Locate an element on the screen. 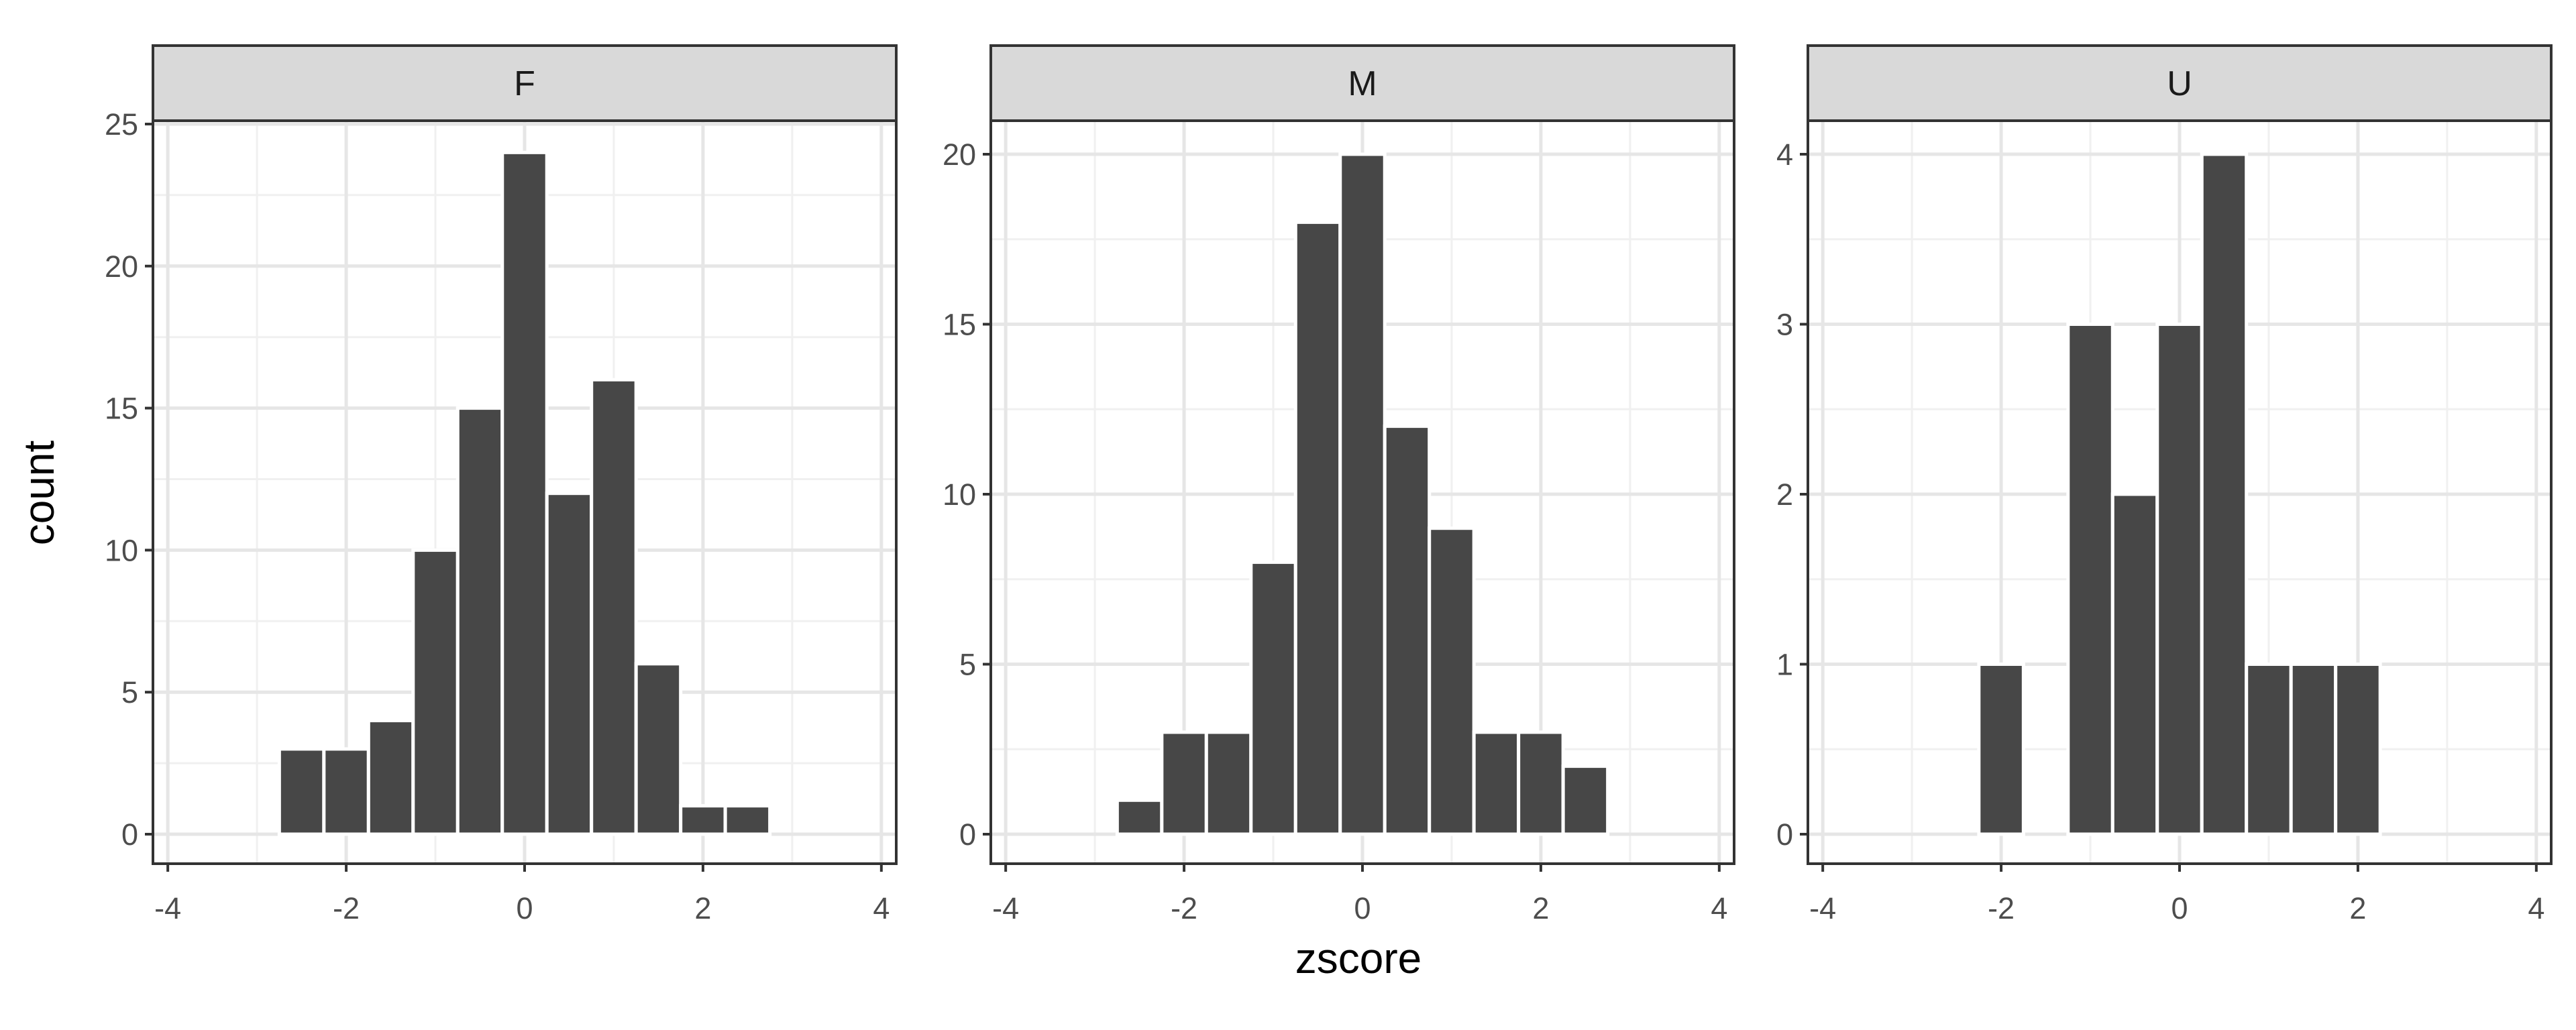 This screenshot has width=2576, height=1030. y-tick-label: 1 is located at coordinates (1784, 665).